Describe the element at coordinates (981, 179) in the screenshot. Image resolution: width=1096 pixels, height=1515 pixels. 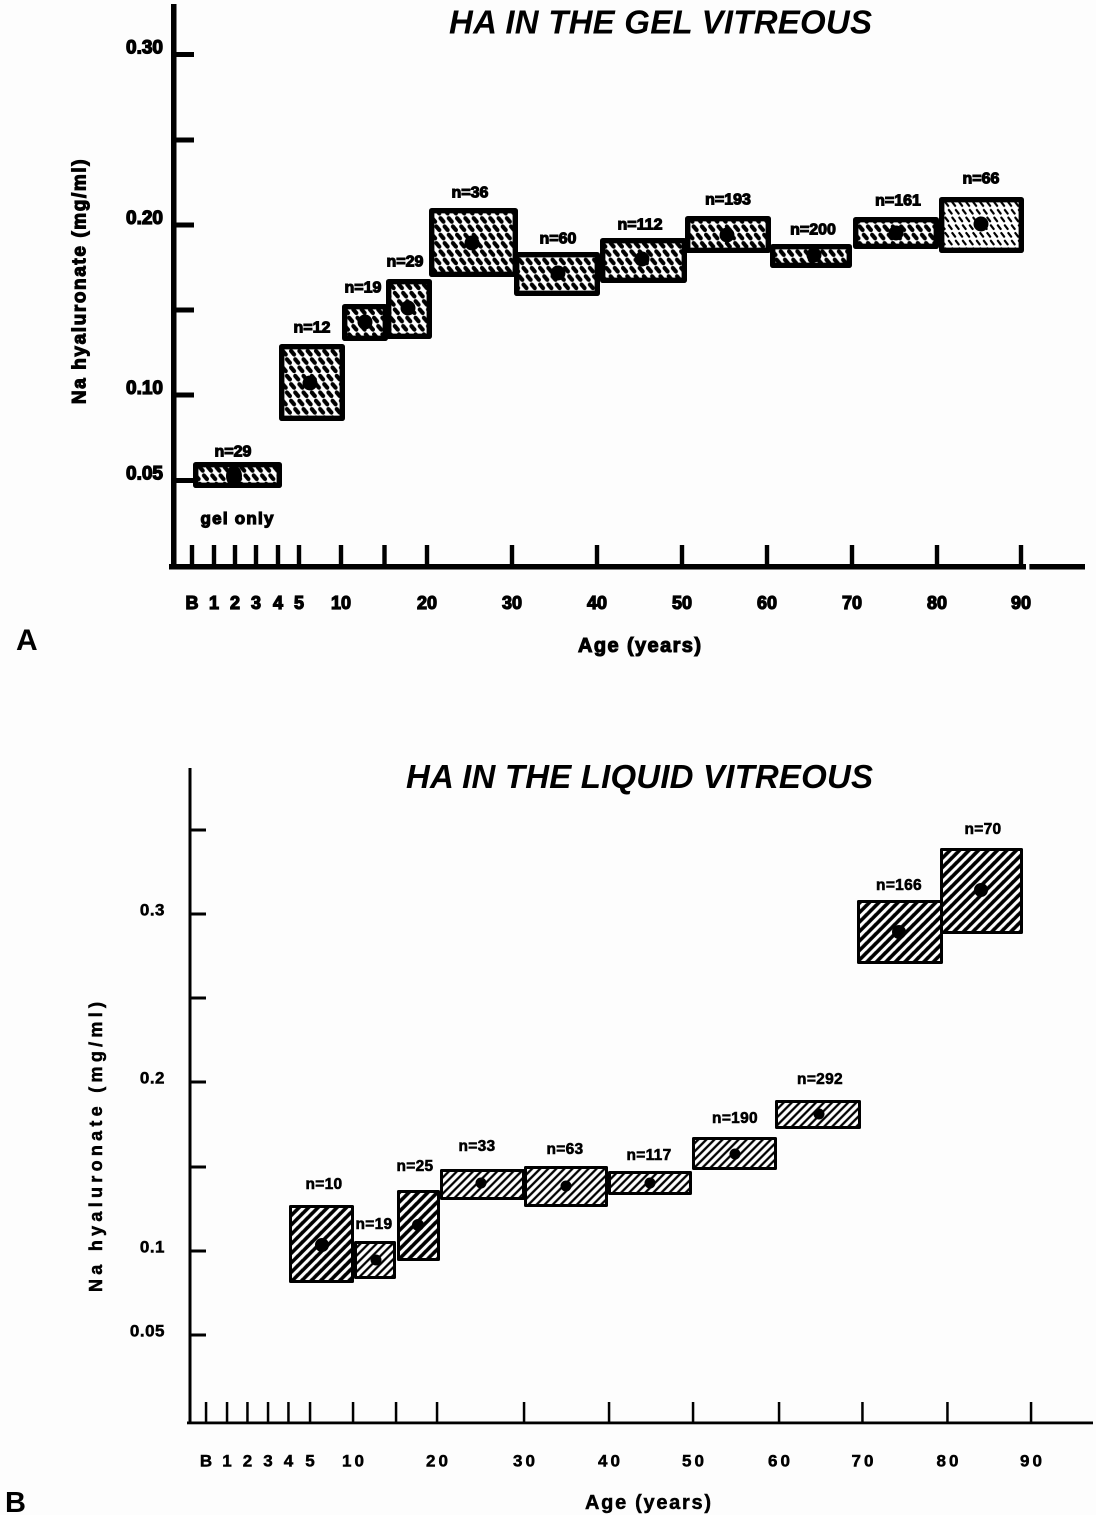
I see `svg-text: n=66` at that location.